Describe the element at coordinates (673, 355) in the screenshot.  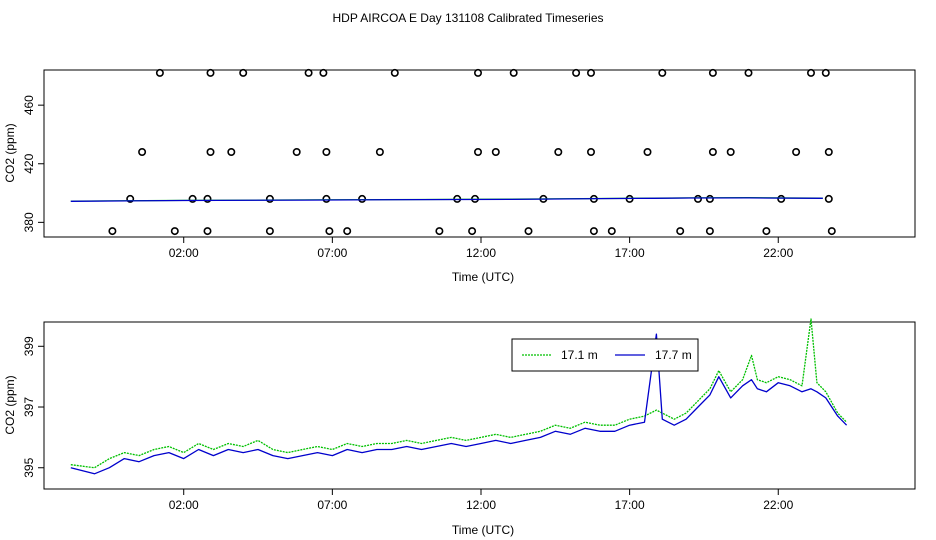
I see `legend-label-17-7m: 17.7 m` at that location.